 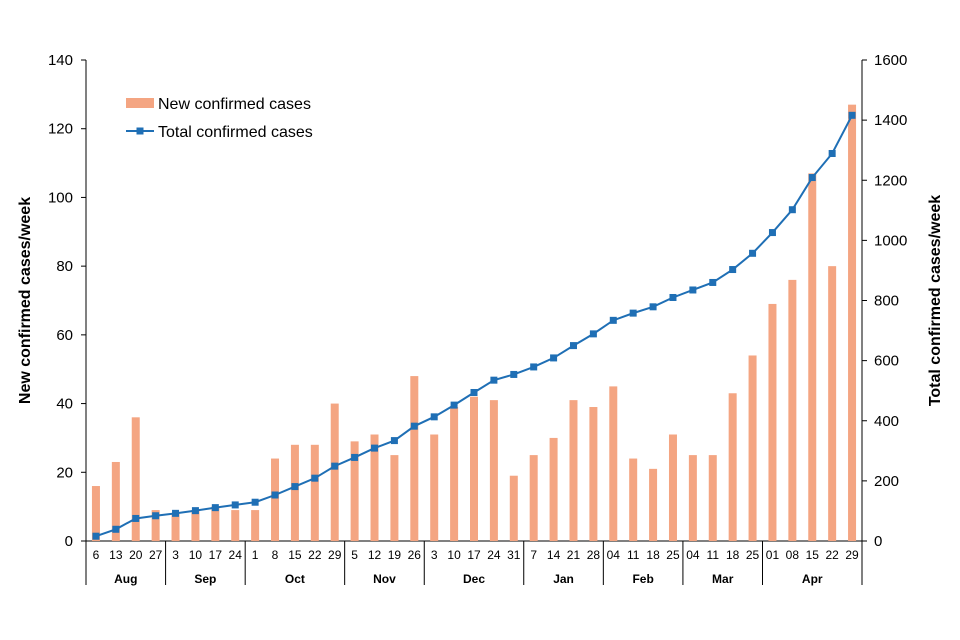 What do you see at coordinates (812, 579) in the screenshot?
I see `month-label: Apr` at bounding box center [812, 579].